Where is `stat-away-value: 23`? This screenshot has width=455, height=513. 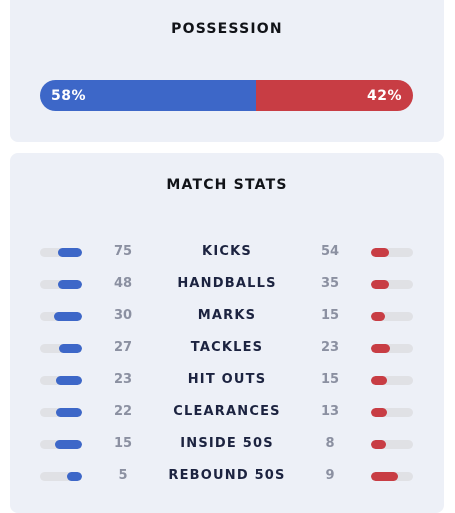
stat-away-value: 23 is located at coordinates (330, 347).